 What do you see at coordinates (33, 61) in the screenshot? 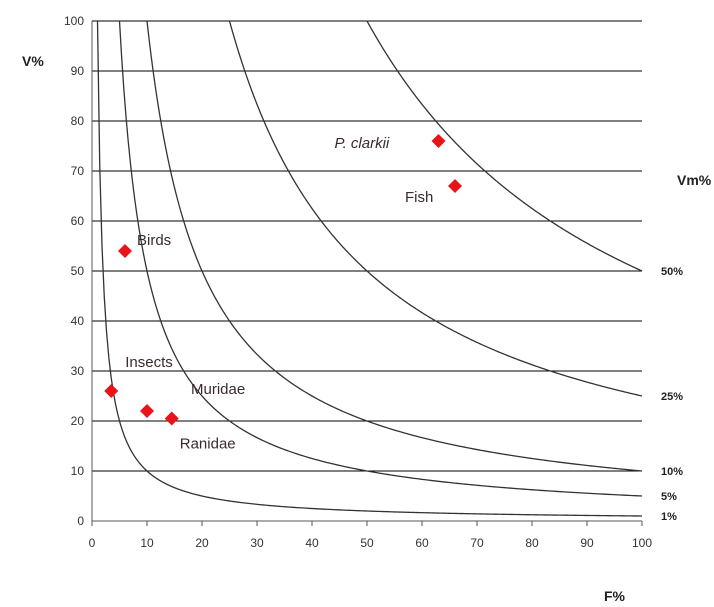
I see `y-axis-label: V%` at bounding box center [33, 61].